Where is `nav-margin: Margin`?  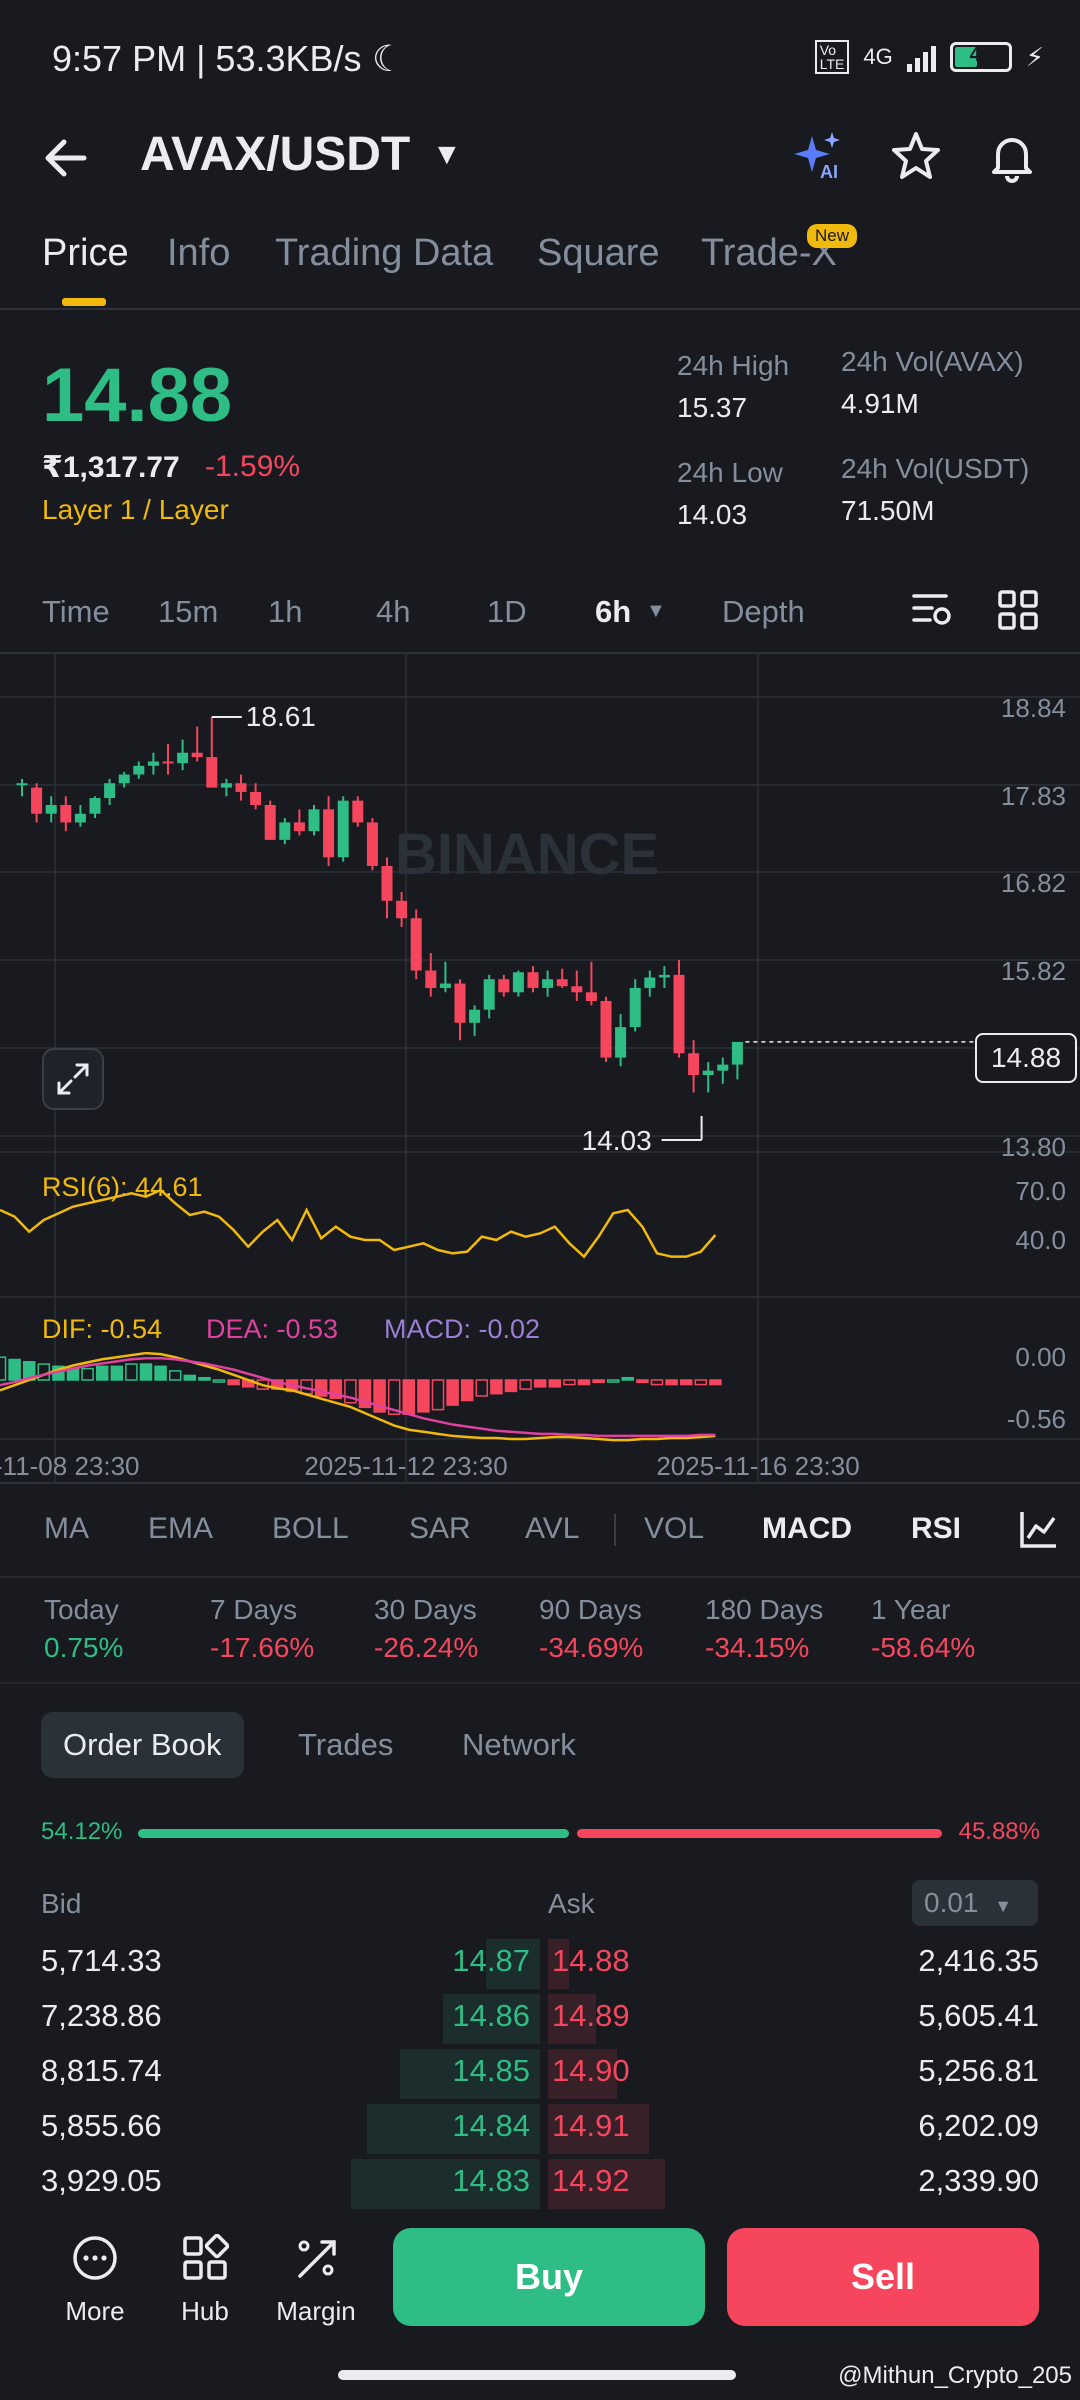 nav-margin: Margin is located at coordinates (316, 2277).